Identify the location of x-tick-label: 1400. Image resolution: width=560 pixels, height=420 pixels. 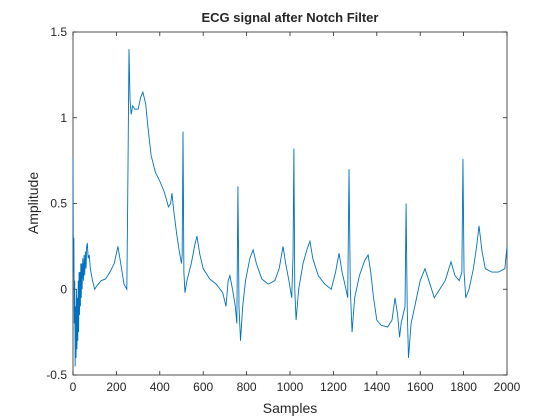
(376, 387).